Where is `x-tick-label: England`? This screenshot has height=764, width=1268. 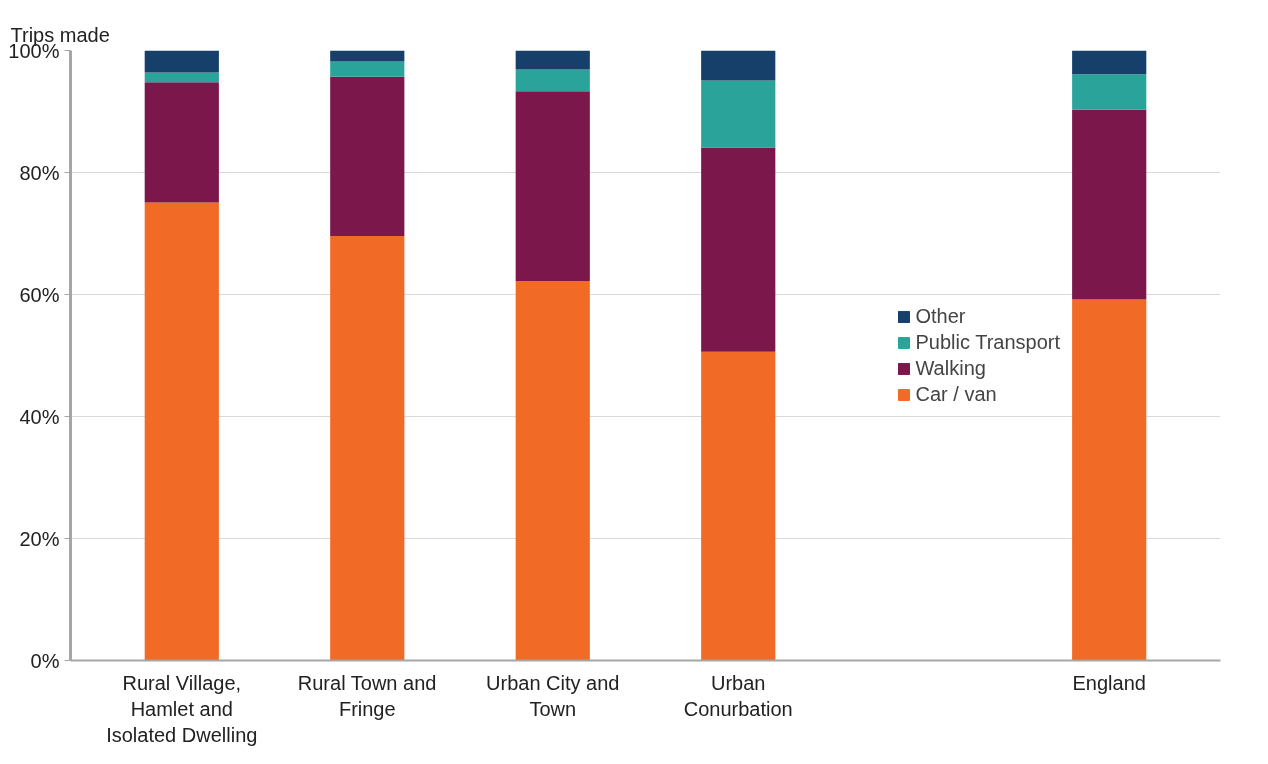 x-tick-label: England is located at coordinates (1109, 682).